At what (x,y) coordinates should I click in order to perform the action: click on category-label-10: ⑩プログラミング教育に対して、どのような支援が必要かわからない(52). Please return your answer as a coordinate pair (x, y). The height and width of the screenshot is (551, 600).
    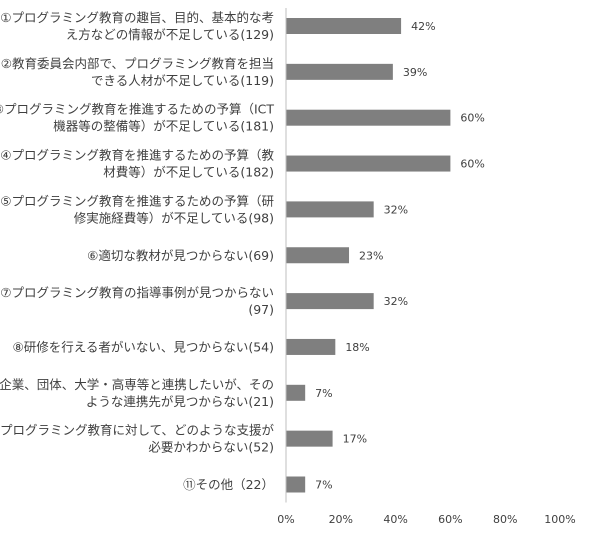
    Looking at the image, I should click on (137, 439).